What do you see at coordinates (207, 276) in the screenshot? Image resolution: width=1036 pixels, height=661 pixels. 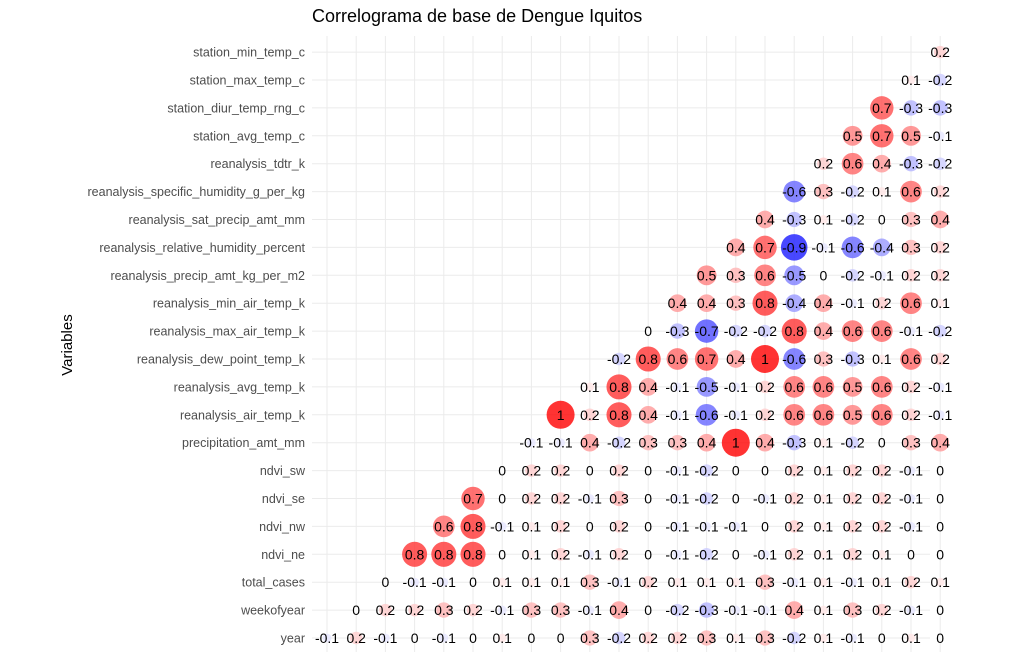 I see `y-tick-label: reanalysis_precip_amt_kg_per_m2` at bounding box center [207, 276].